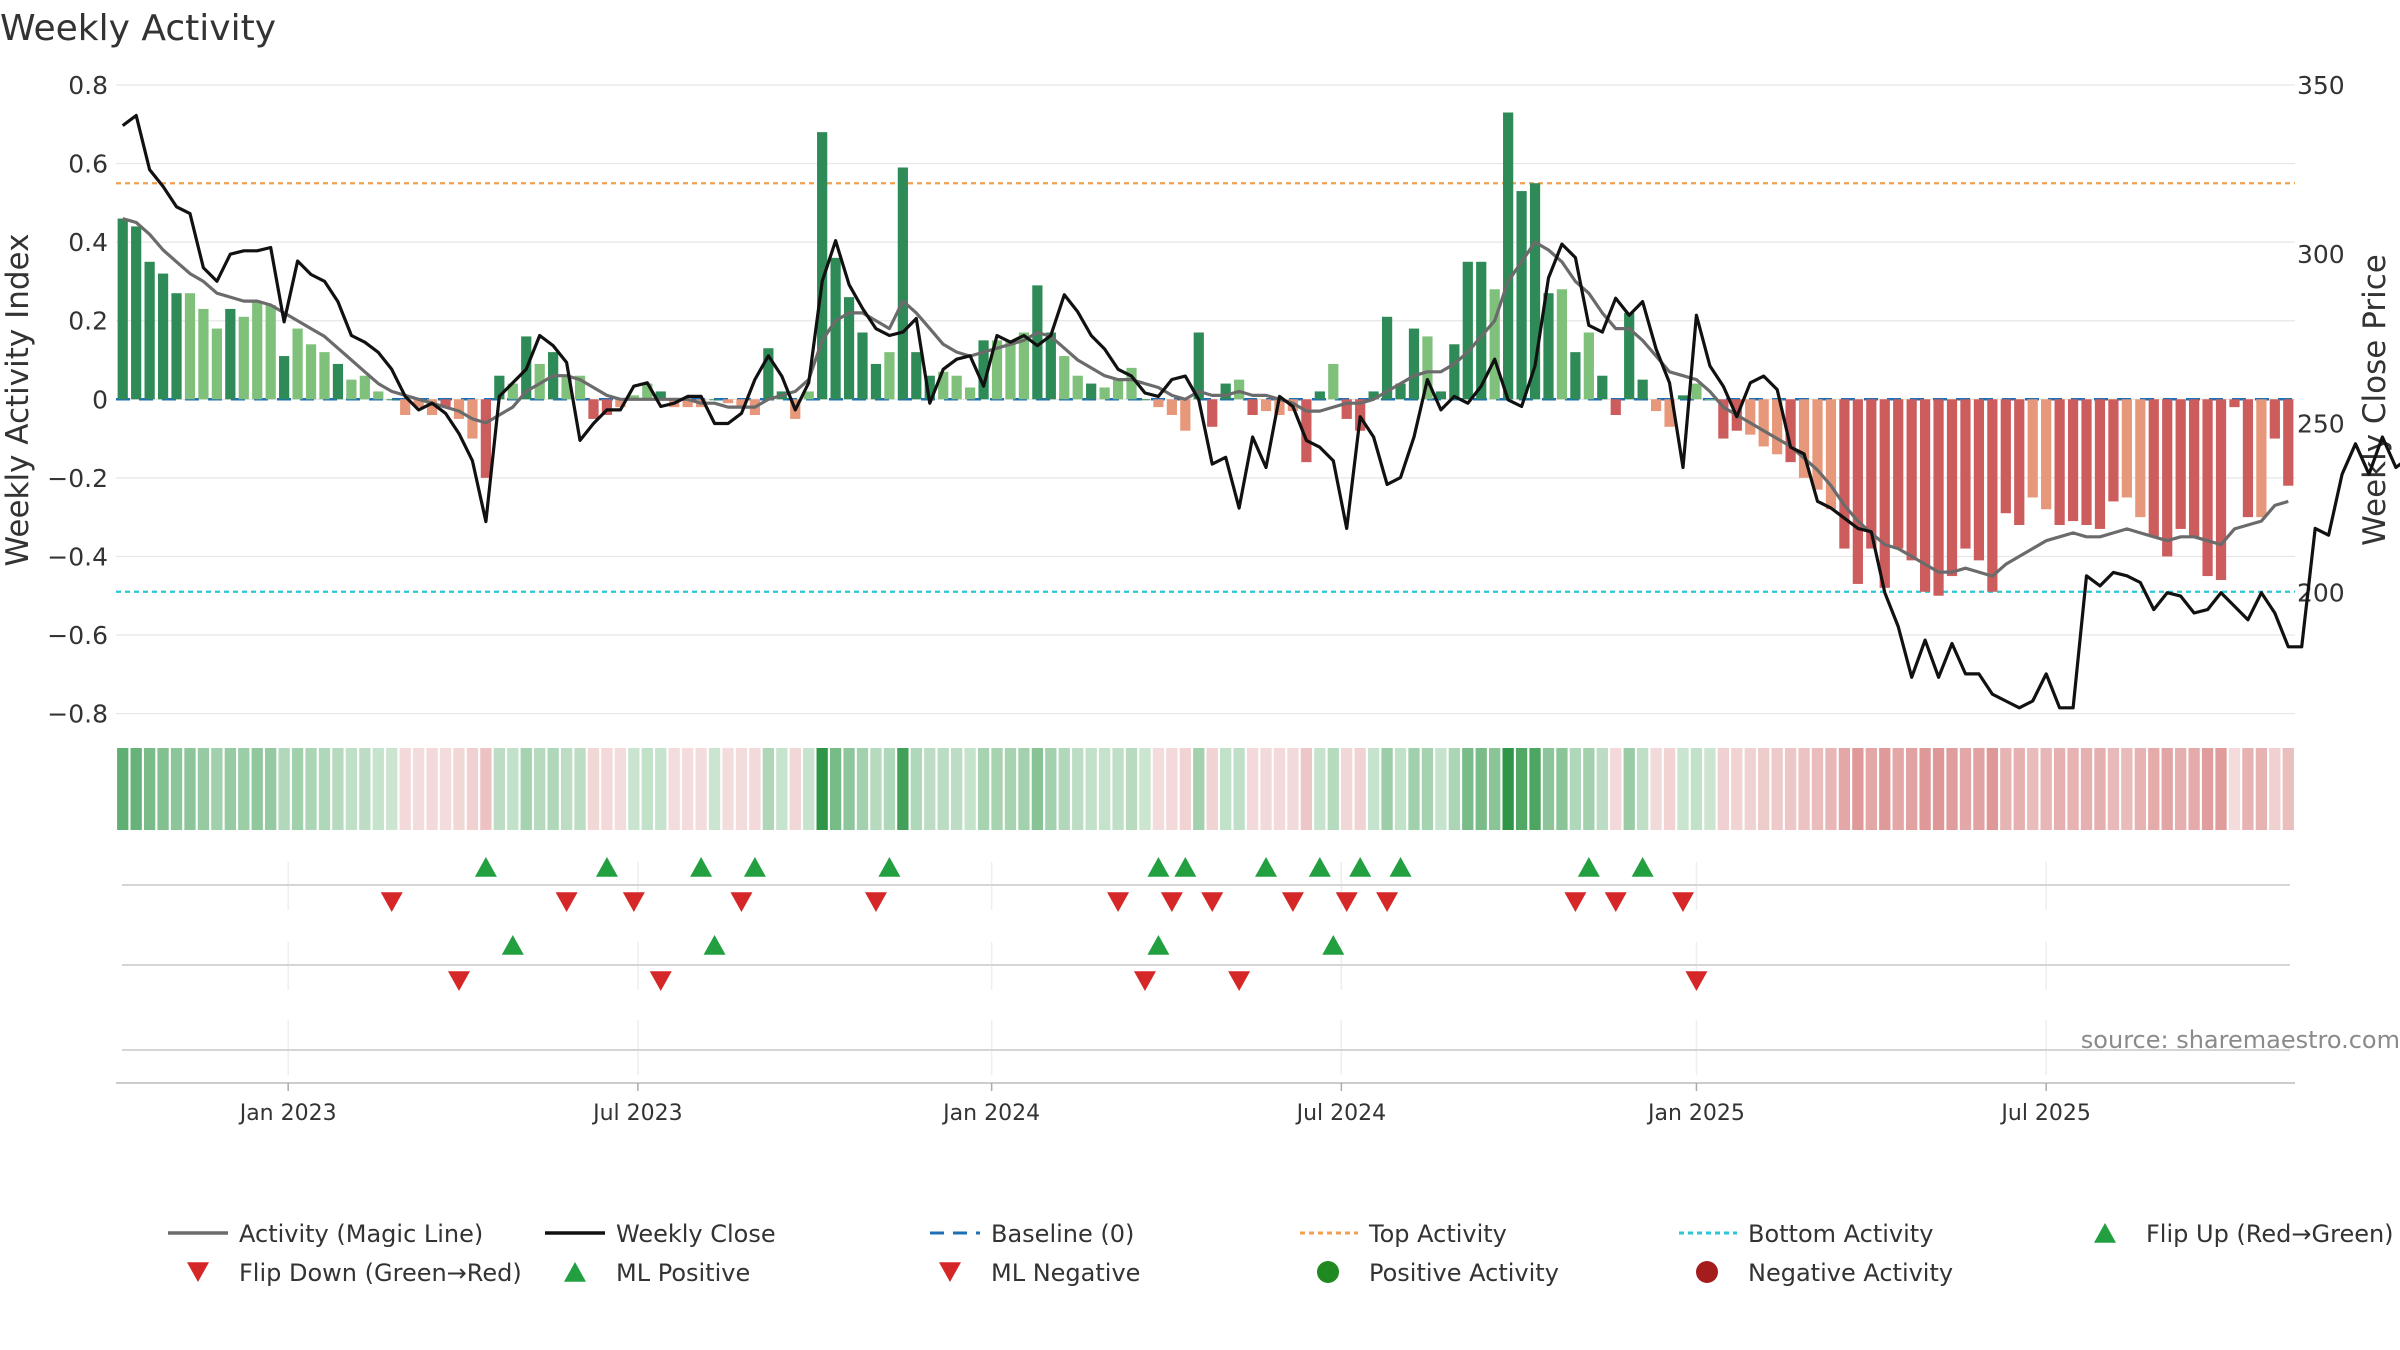 This screenshot has width=2400, height=1350. I want to click on y-tick-label: 0.2, so click(88, 321).